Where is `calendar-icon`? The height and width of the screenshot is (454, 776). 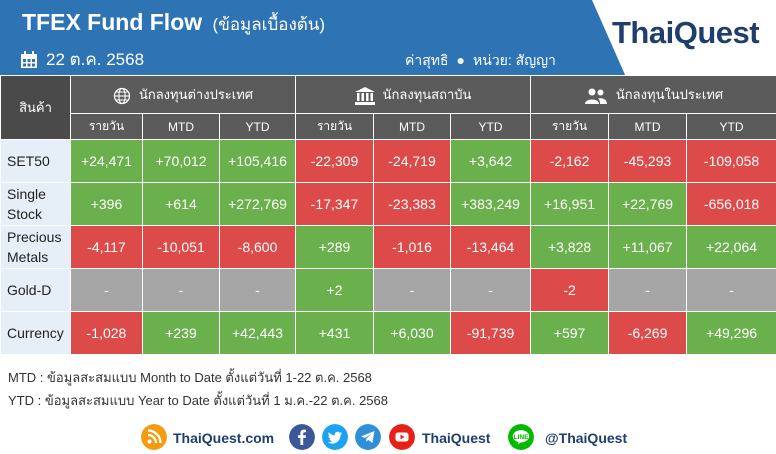
calendar-icon is located at coordinates (29, 59).